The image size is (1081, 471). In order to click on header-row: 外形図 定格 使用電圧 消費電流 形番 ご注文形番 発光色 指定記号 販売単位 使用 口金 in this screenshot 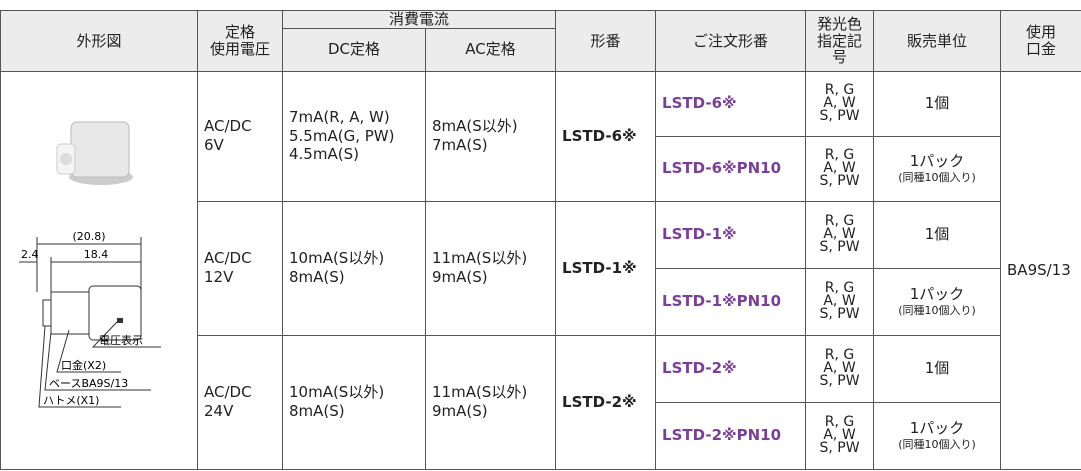, I will do `click(540, 41)`.